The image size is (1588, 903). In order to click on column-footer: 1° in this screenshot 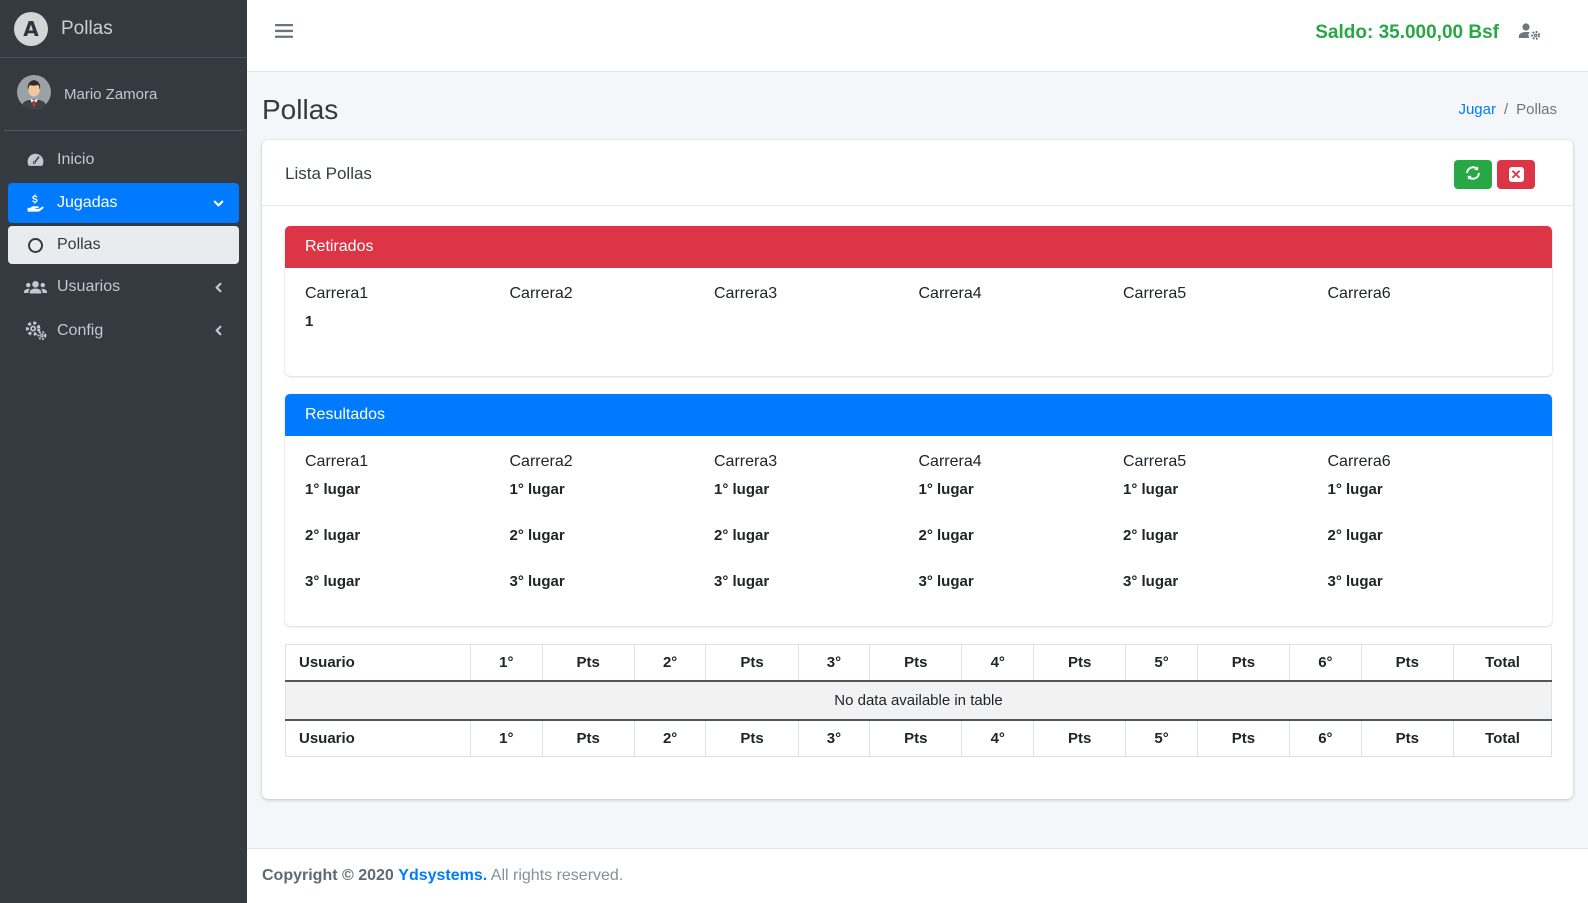, I will do `click(506, 737)`.